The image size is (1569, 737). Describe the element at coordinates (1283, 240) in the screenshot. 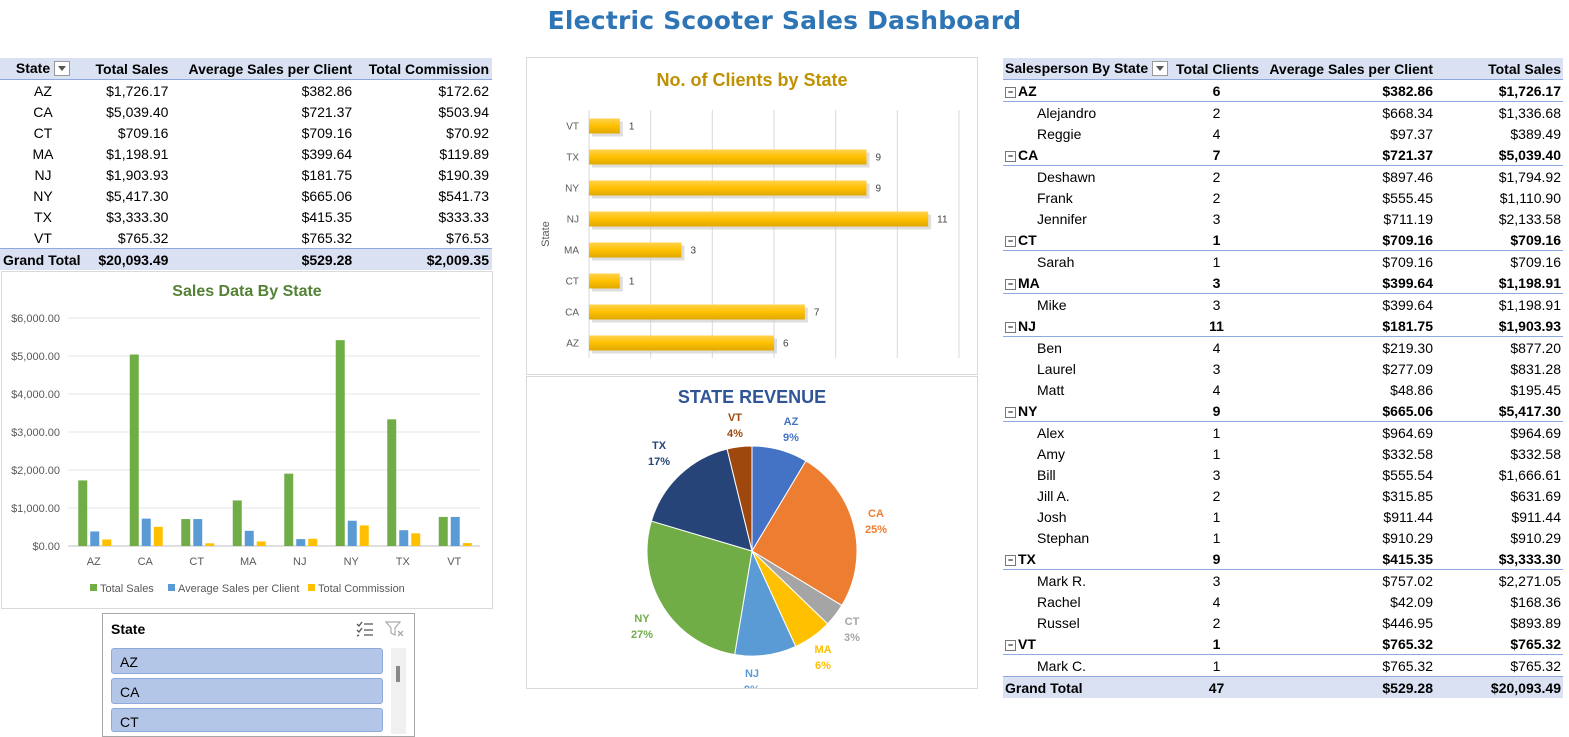

I see `group-row-ct: − CT 1 $709.16 $709.16` at that location.